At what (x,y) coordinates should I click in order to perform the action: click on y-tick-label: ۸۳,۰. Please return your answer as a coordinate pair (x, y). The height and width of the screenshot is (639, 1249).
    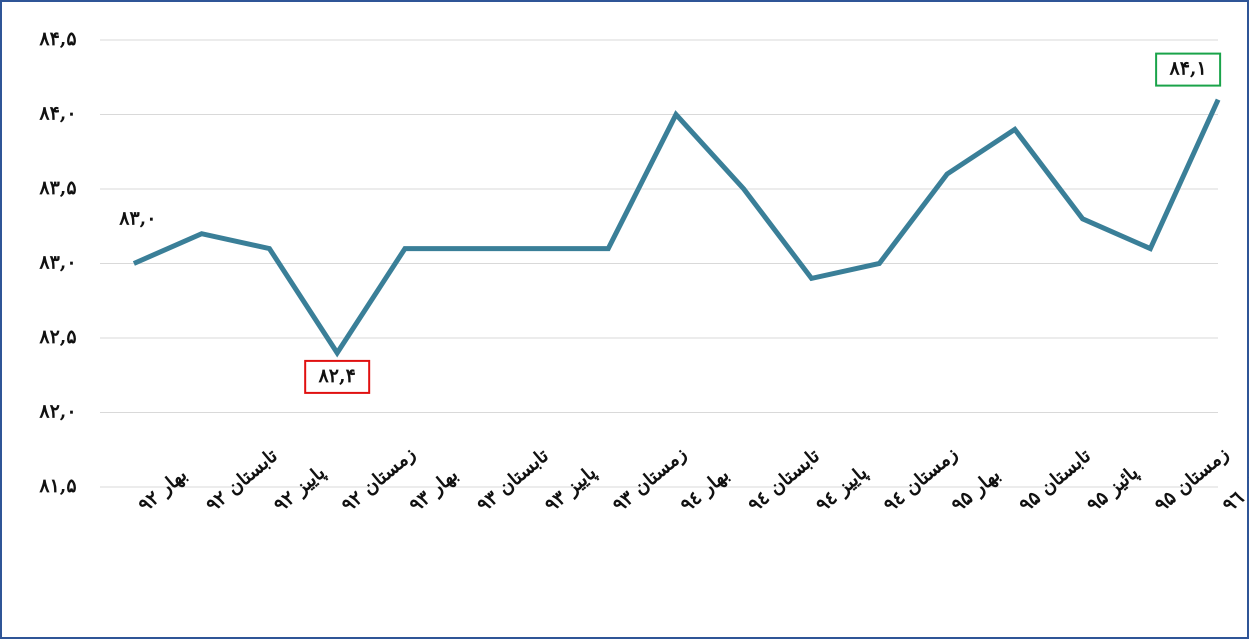
    Looking at the image, I should click on (57, 263).